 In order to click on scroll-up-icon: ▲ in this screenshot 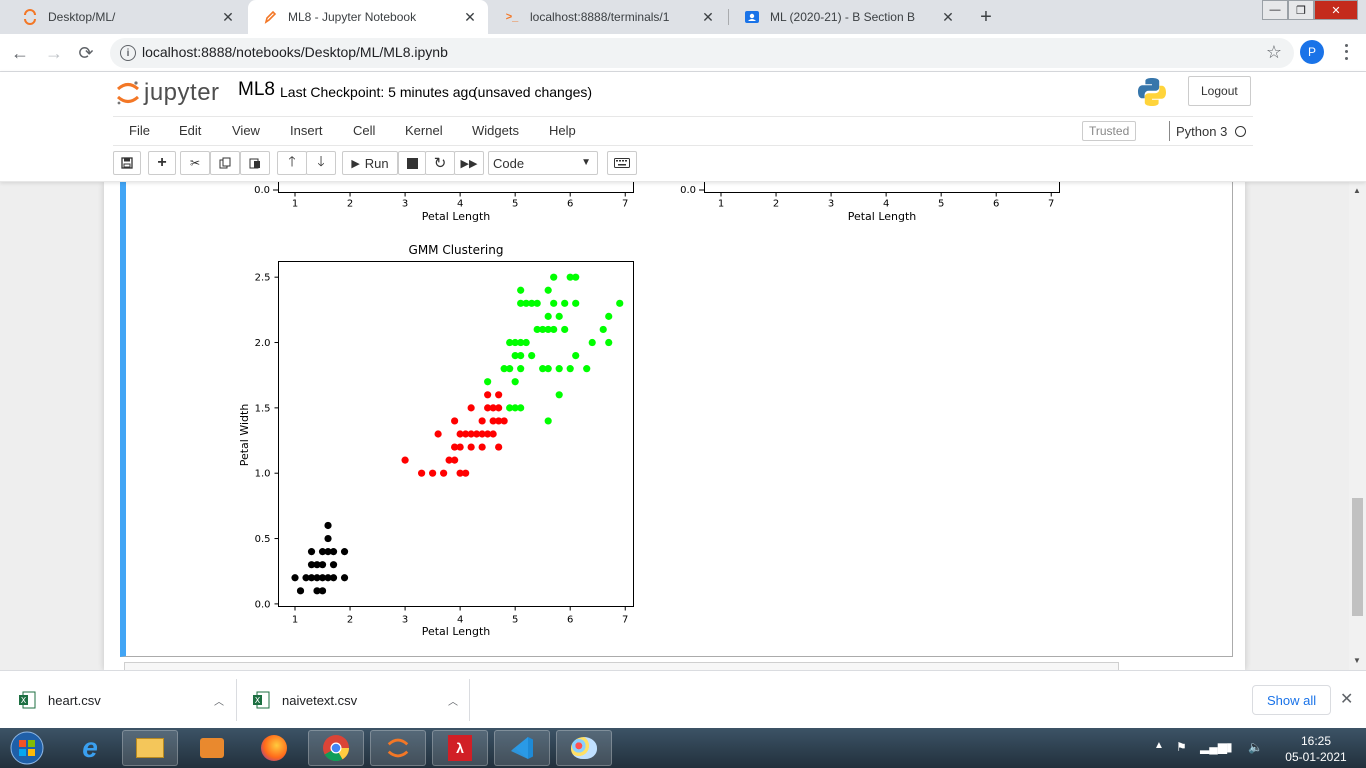, I will do `click(1357, 190)`.